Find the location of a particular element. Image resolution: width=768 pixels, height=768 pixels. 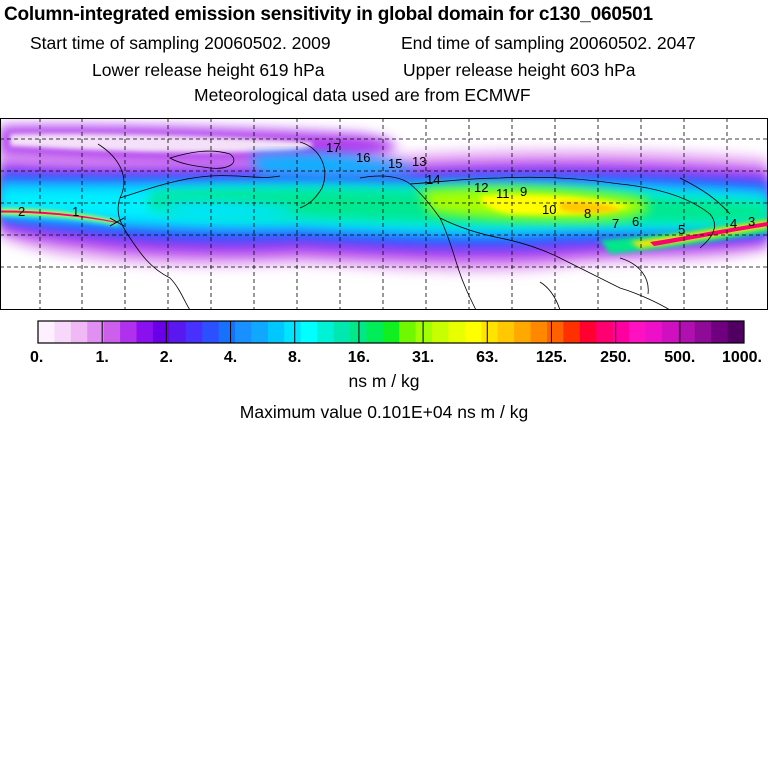

trajectory-label: 10 is located at coordinates (549, 209).